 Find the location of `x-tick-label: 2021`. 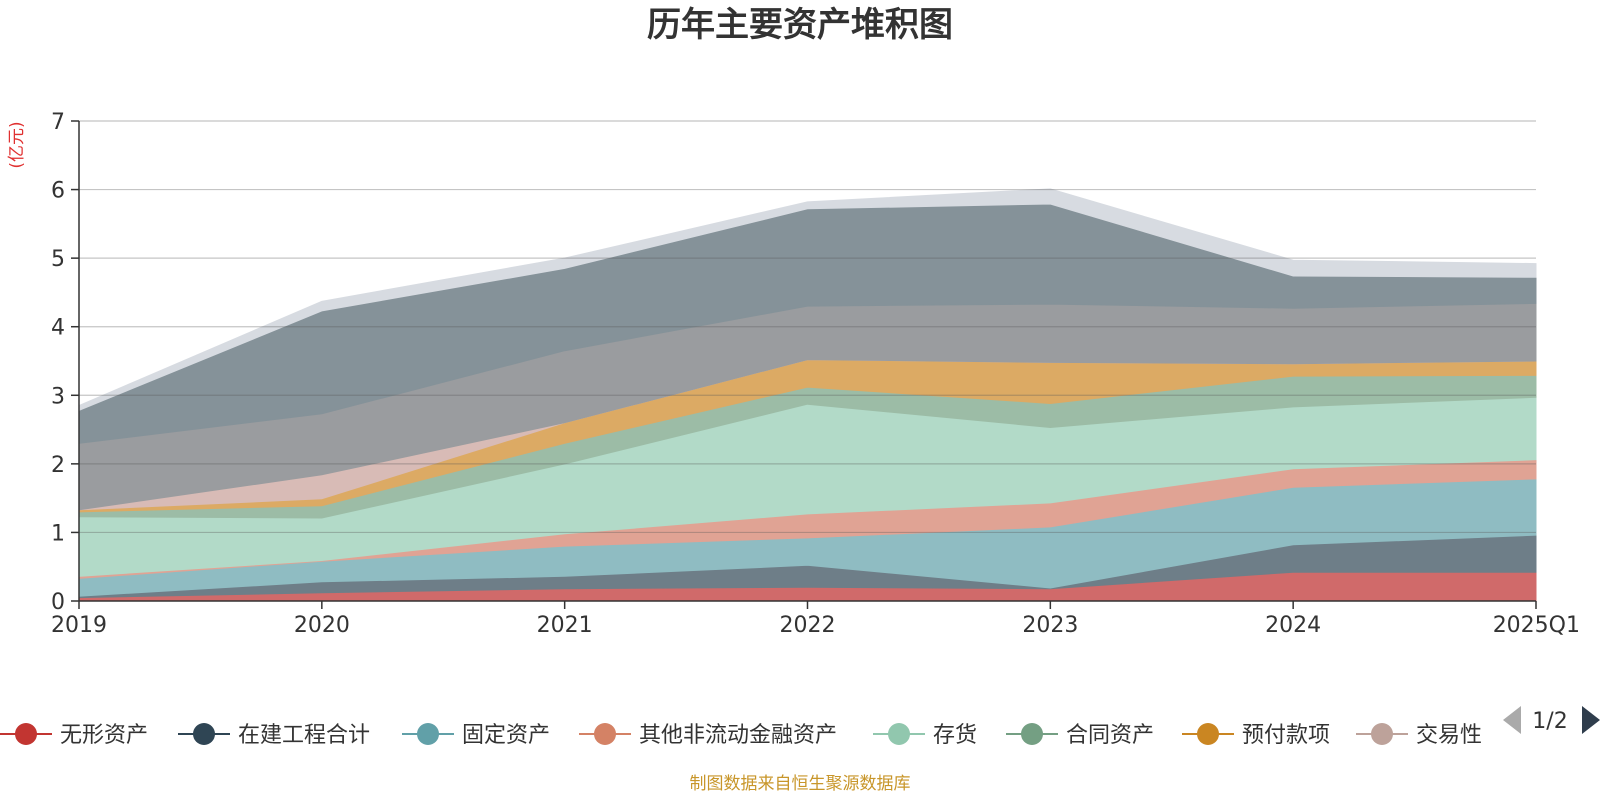

x-tick-label: 2021 is located at coordinates (565, 625).